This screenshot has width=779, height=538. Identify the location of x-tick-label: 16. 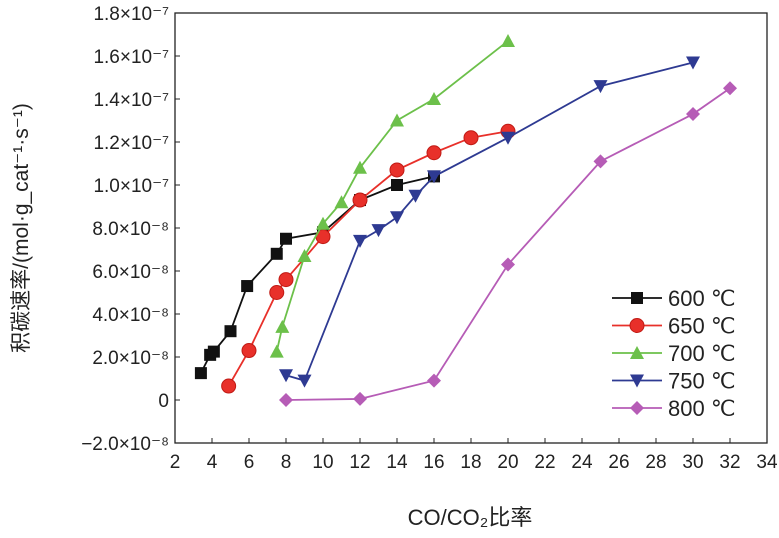
(433, 462).